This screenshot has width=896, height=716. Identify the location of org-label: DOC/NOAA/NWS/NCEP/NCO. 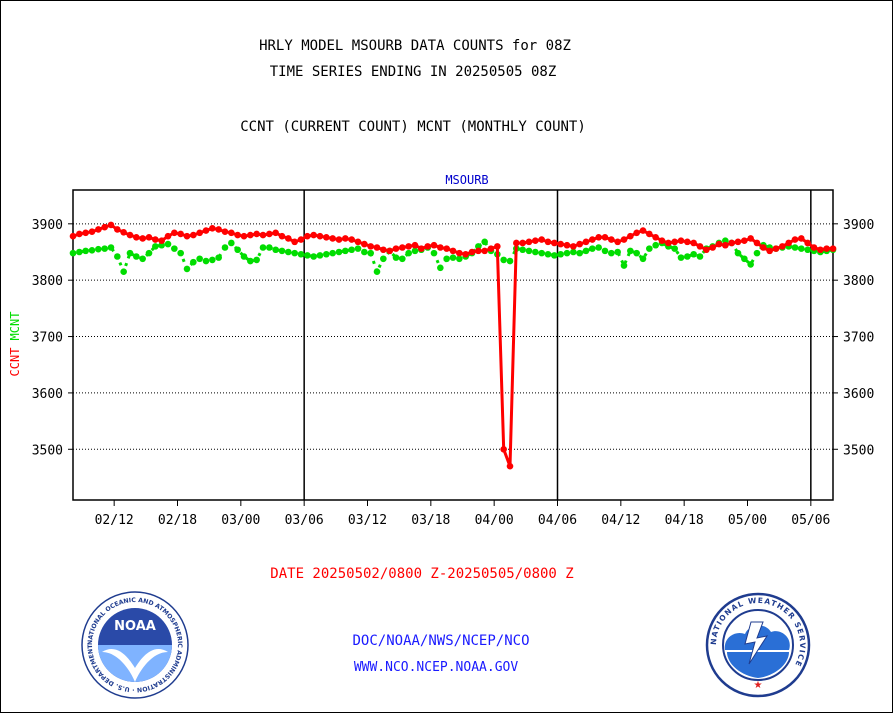
(441, 641).